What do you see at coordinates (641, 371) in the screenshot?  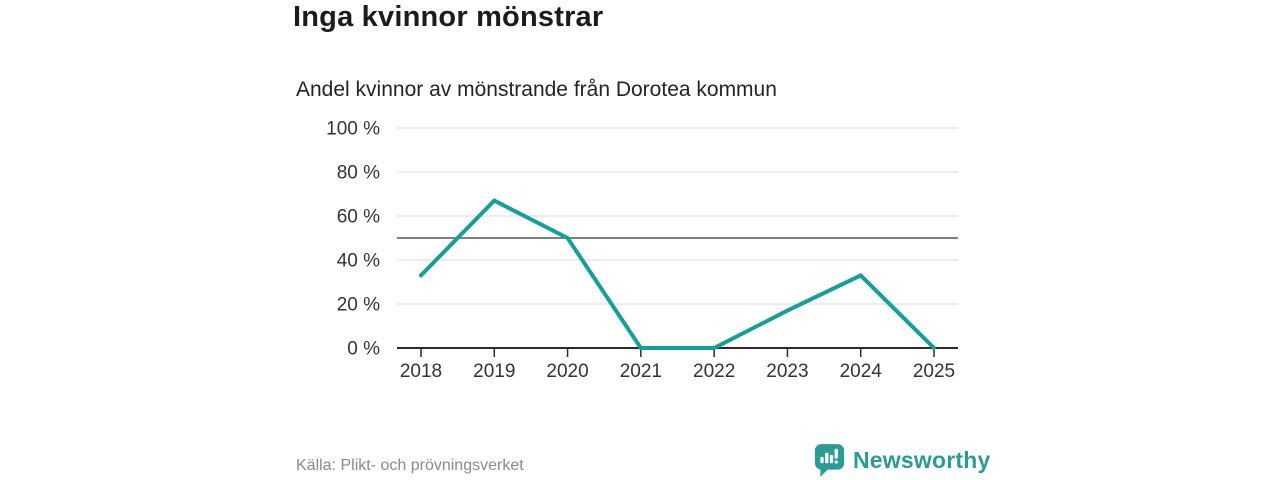 I see `x-axis-tick-label: 2021` at bounding box center [641, 371].